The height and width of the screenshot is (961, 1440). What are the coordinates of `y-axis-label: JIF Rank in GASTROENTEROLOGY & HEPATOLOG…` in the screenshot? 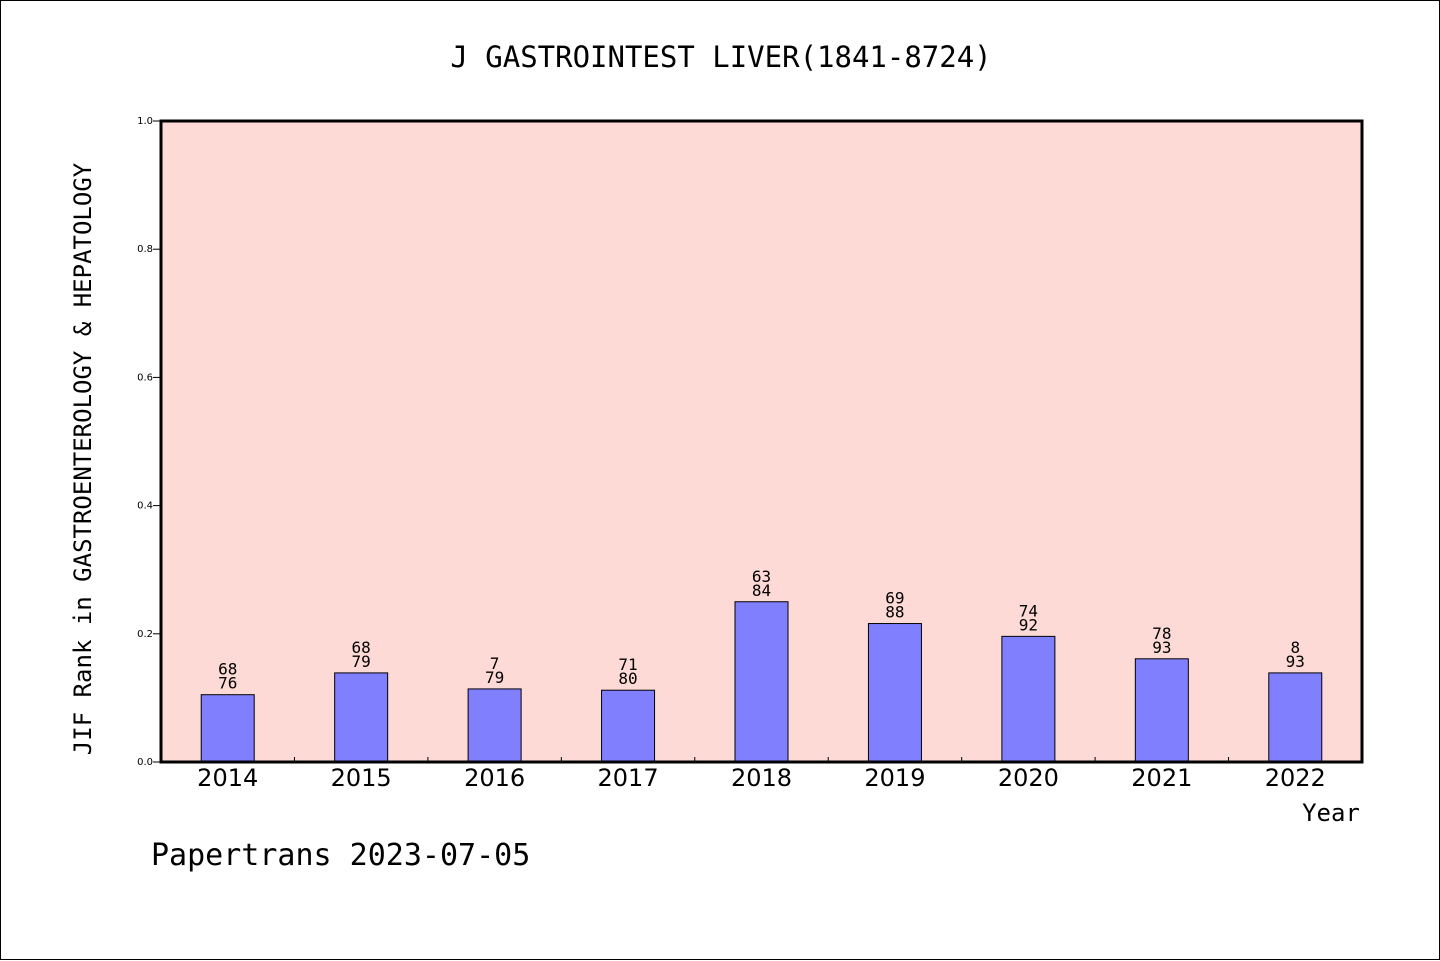 It's located at (83, 458).